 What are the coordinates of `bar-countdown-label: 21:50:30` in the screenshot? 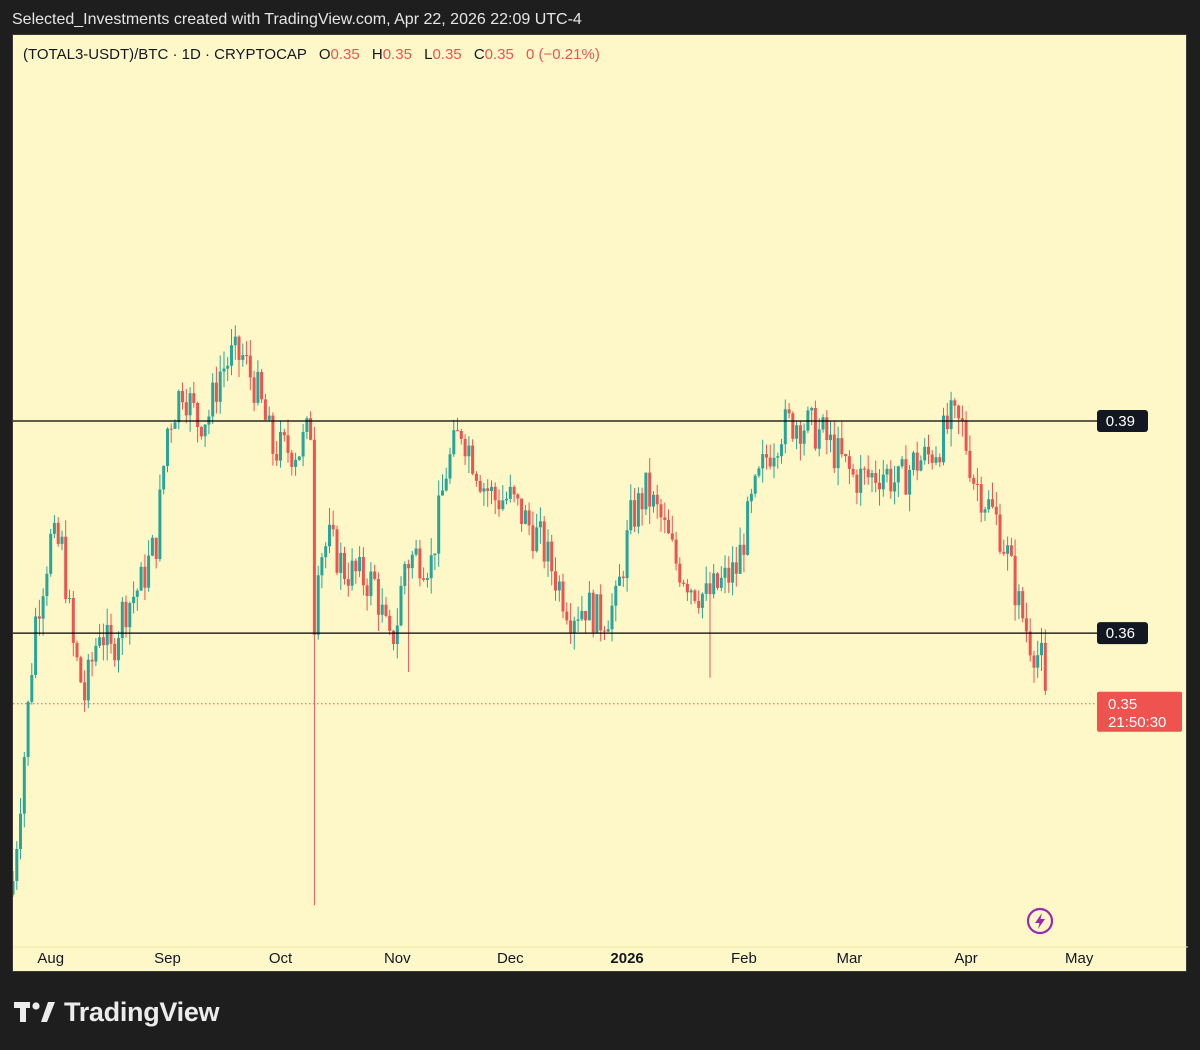 It's located at (1137, 722).